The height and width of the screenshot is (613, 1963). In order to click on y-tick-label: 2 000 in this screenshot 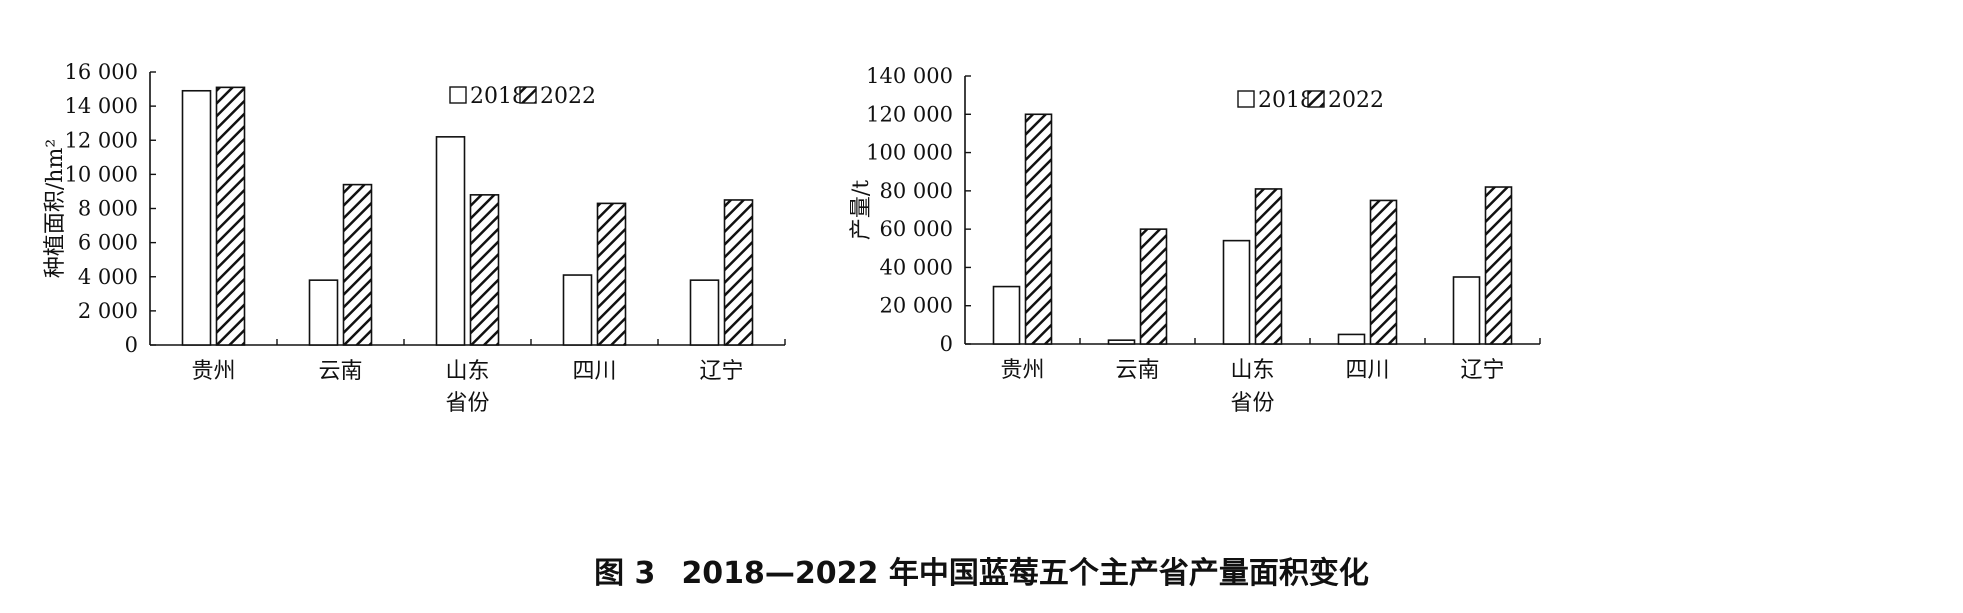, I will do `click(108, 311)`.